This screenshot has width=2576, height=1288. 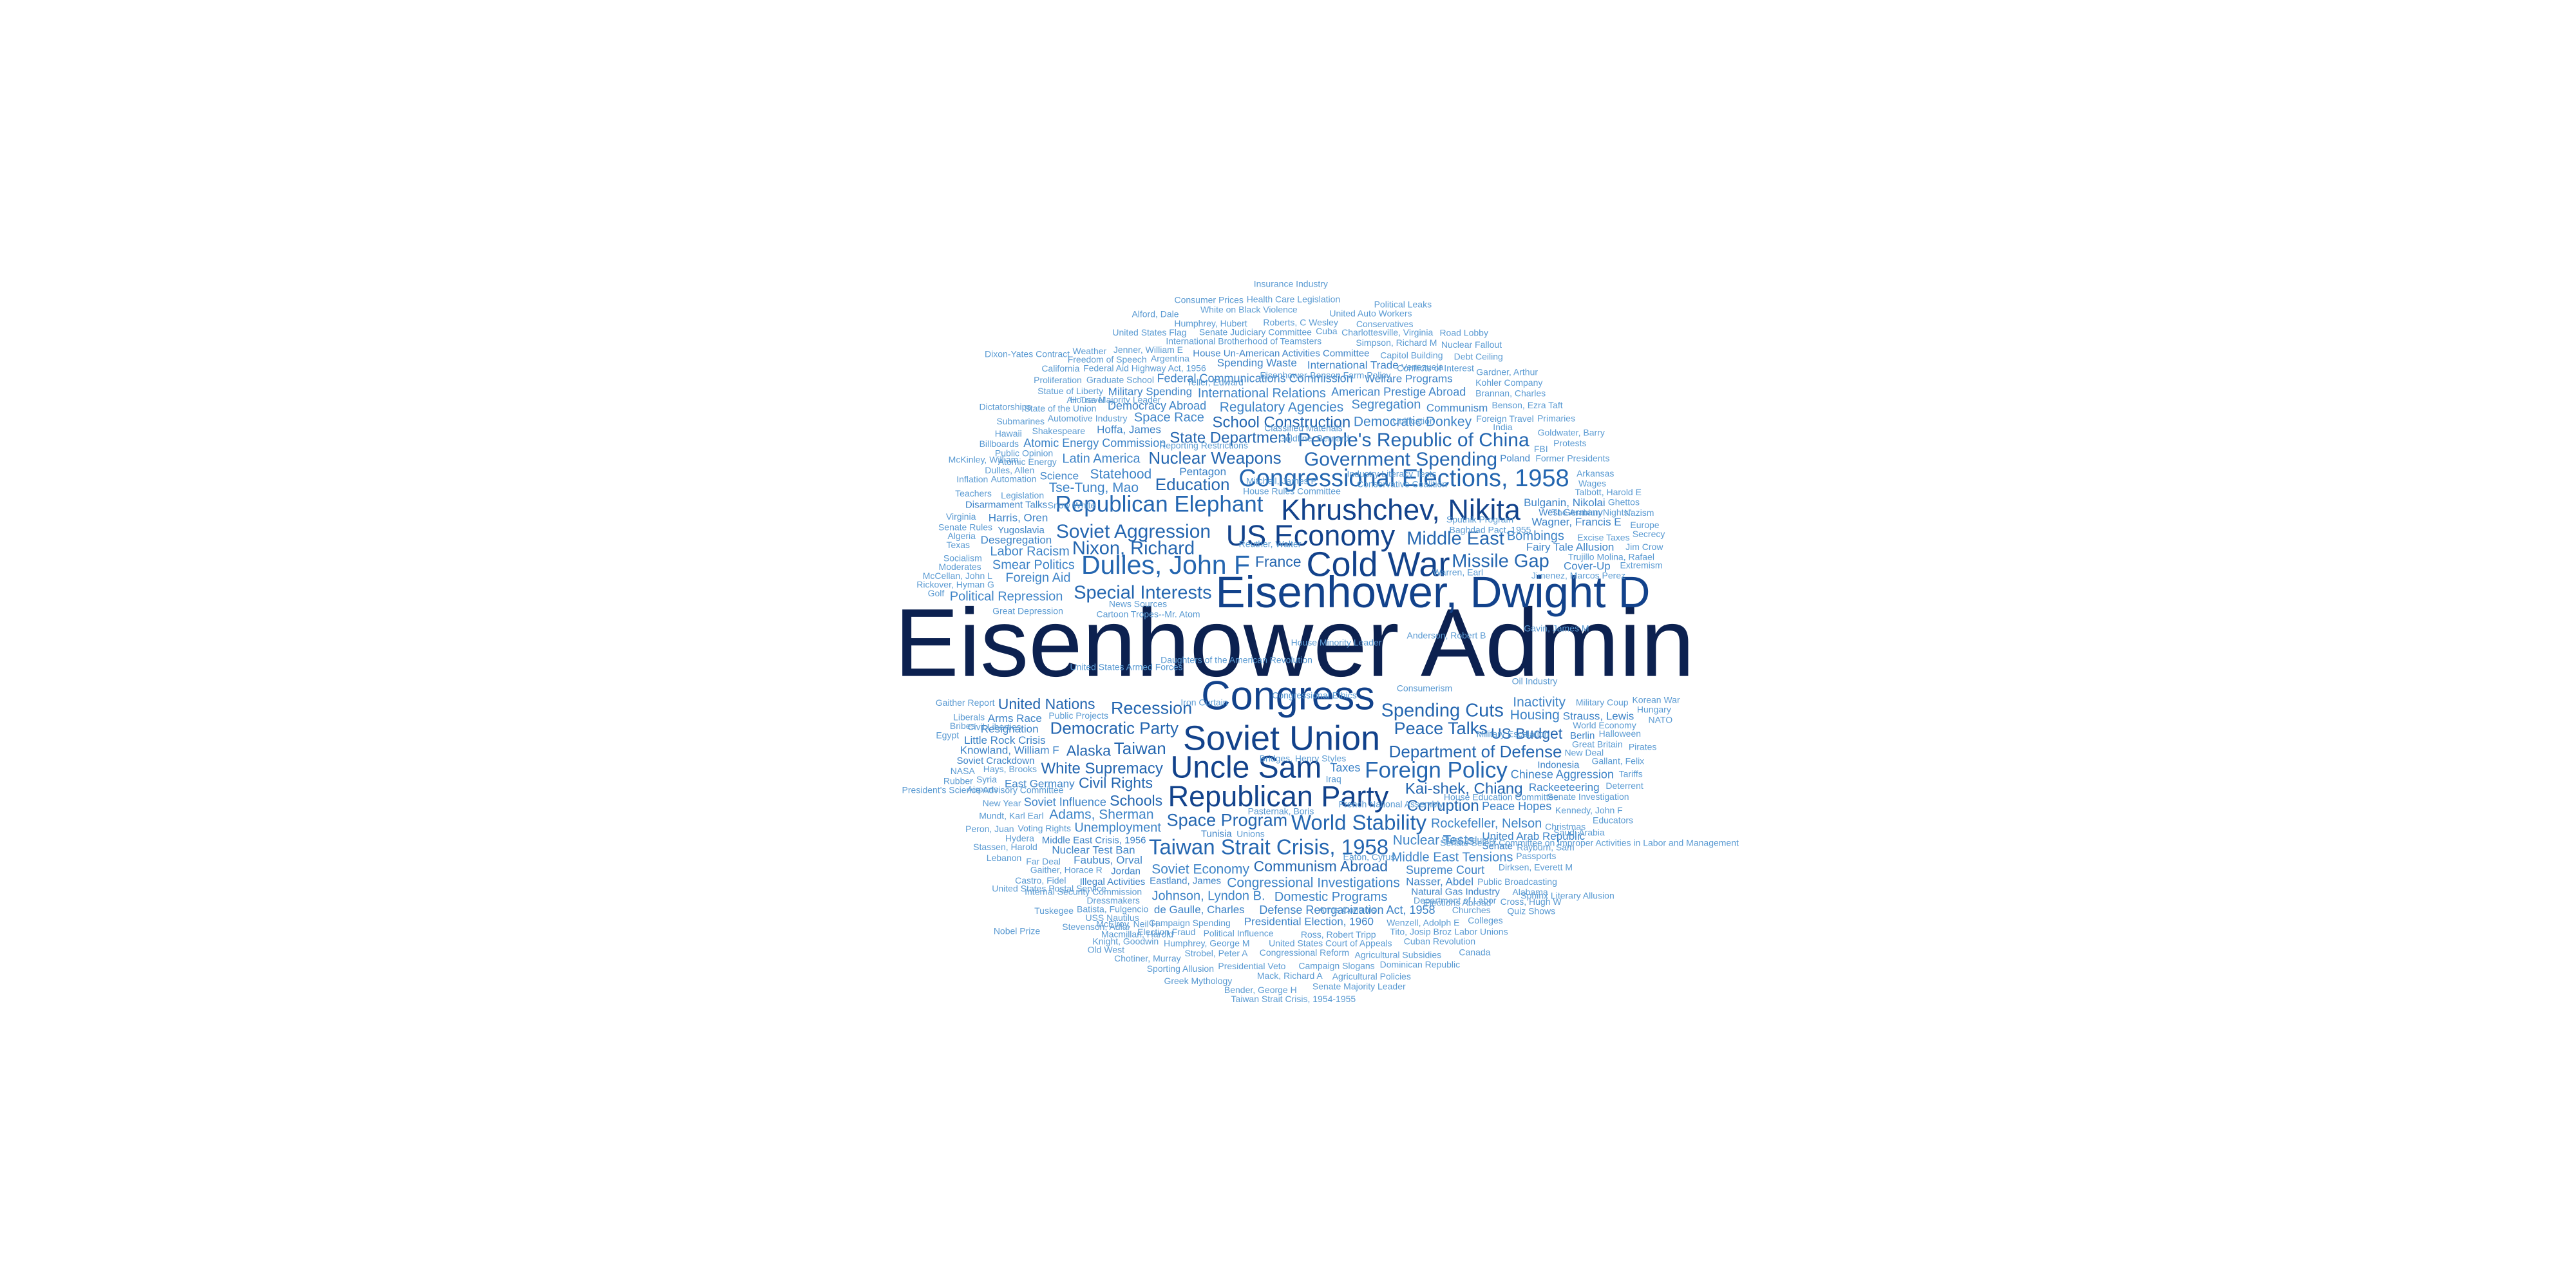 What do you see at coordinates (1541, 449) in the screenshot?
I see `cloud-term: FBI` at bounding box center [1541, 449].